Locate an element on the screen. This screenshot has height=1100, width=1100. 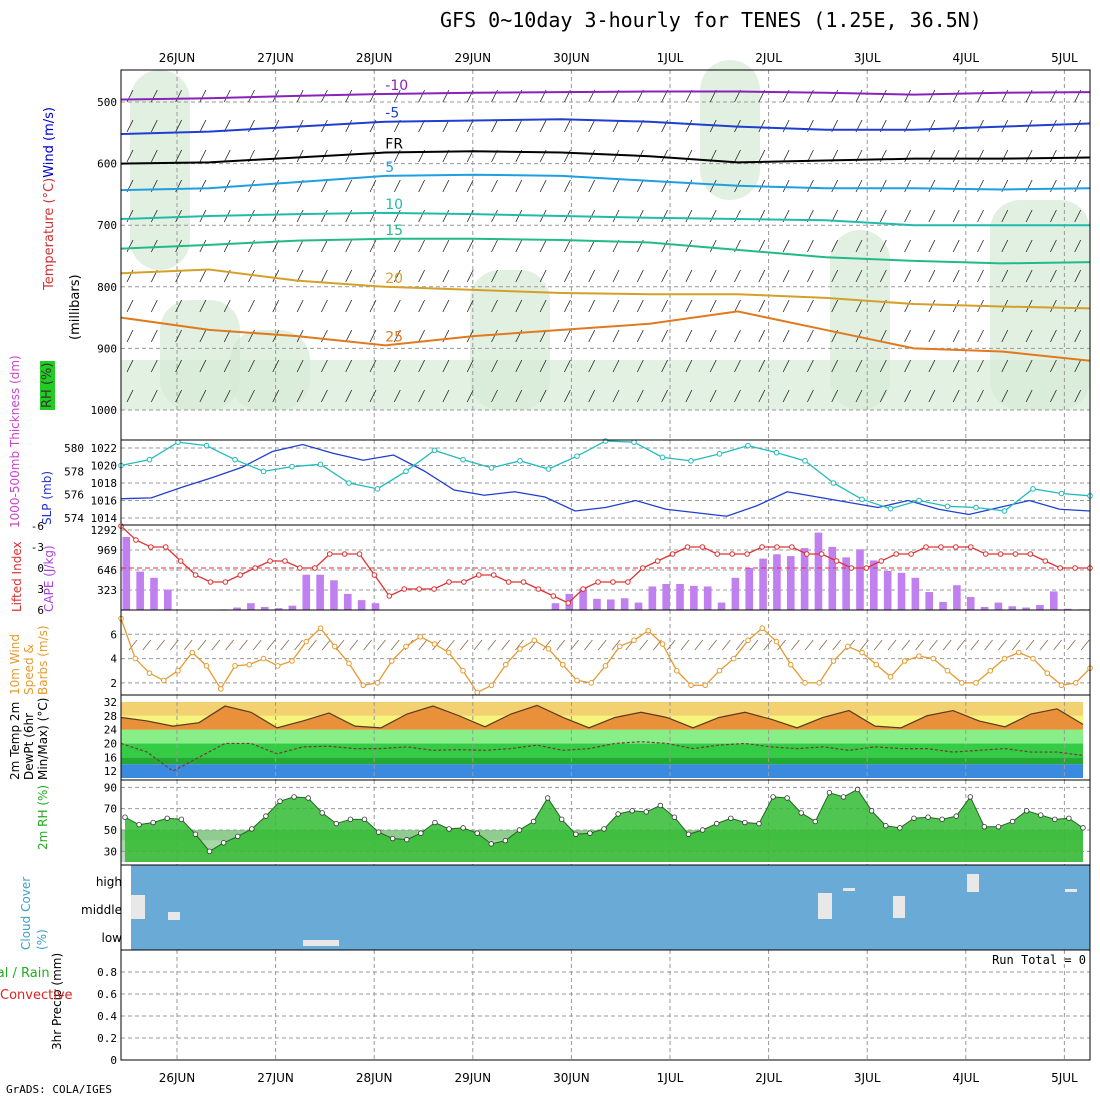
precip-frame is located at coordinates (605, 1005).